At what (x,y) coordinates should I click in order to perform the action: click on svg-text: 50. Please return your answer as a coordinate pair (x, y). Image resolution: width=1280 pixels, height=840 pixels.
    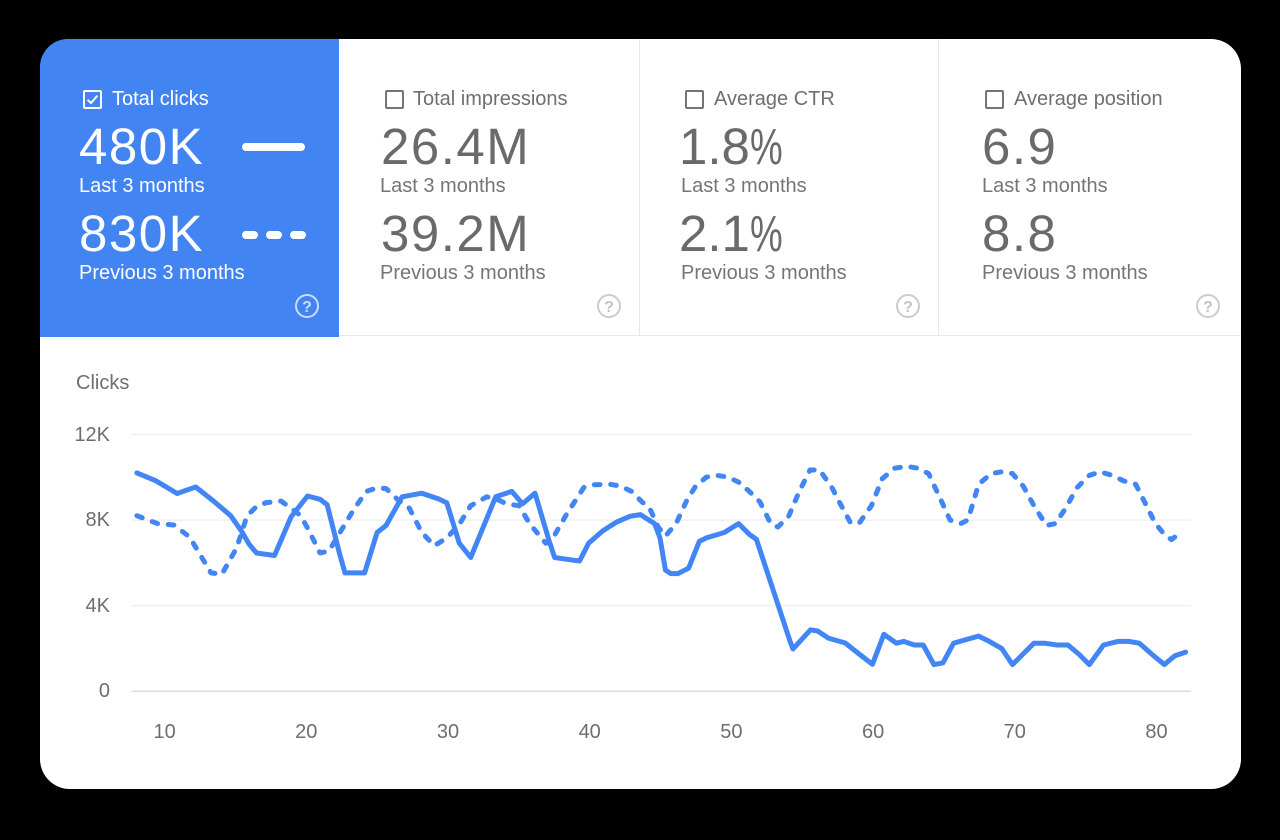
    Looking at the image, I should click on (731, 732).